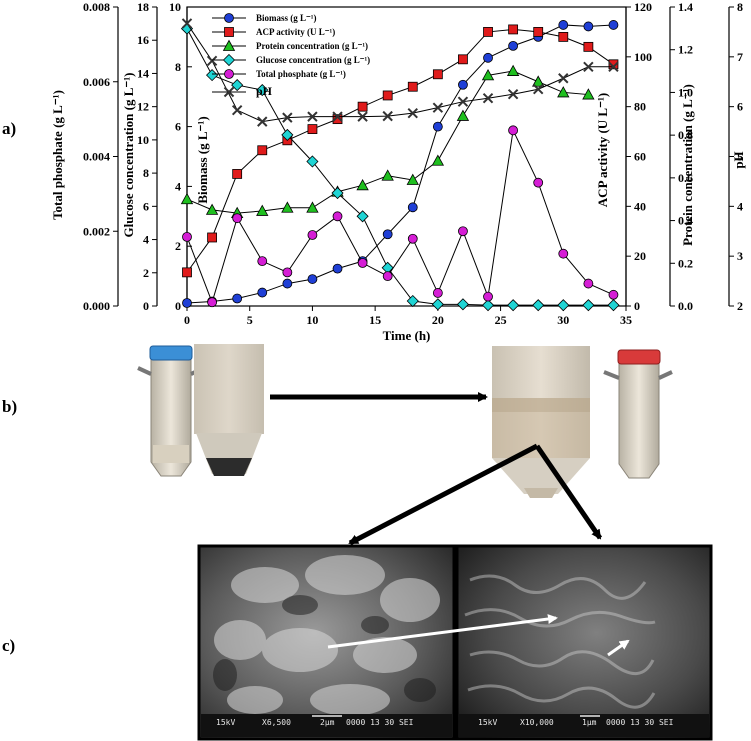  What do you see at coordinates (57, 155) in the screenshot?
I see `phosphate-axis-title: Total phosphate (g L⁻¹)` at bounding box center [57, 155].